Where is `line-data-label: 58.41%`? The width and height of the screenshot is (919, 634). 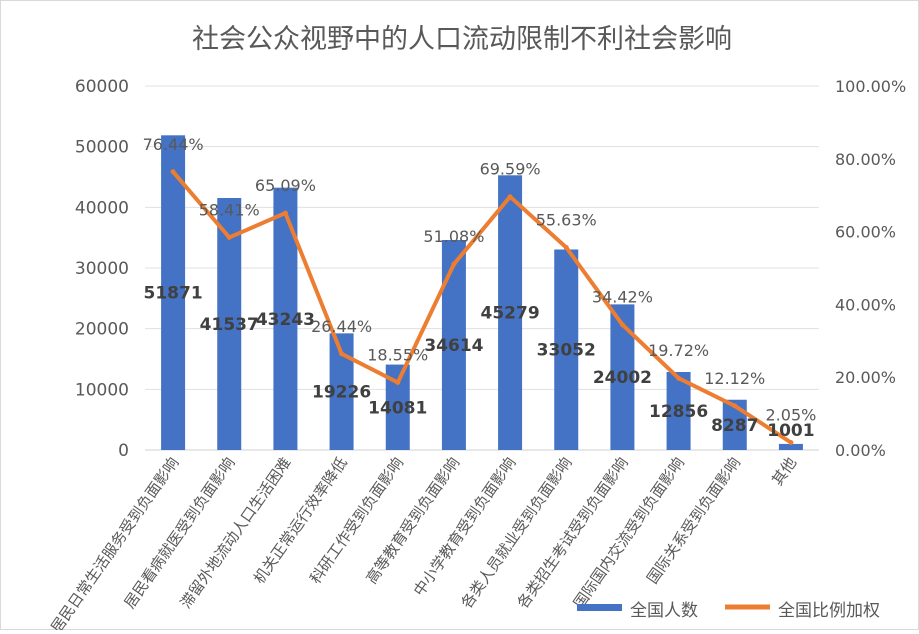 line-data-label: 58.41% is located at coordinates (229, 209).